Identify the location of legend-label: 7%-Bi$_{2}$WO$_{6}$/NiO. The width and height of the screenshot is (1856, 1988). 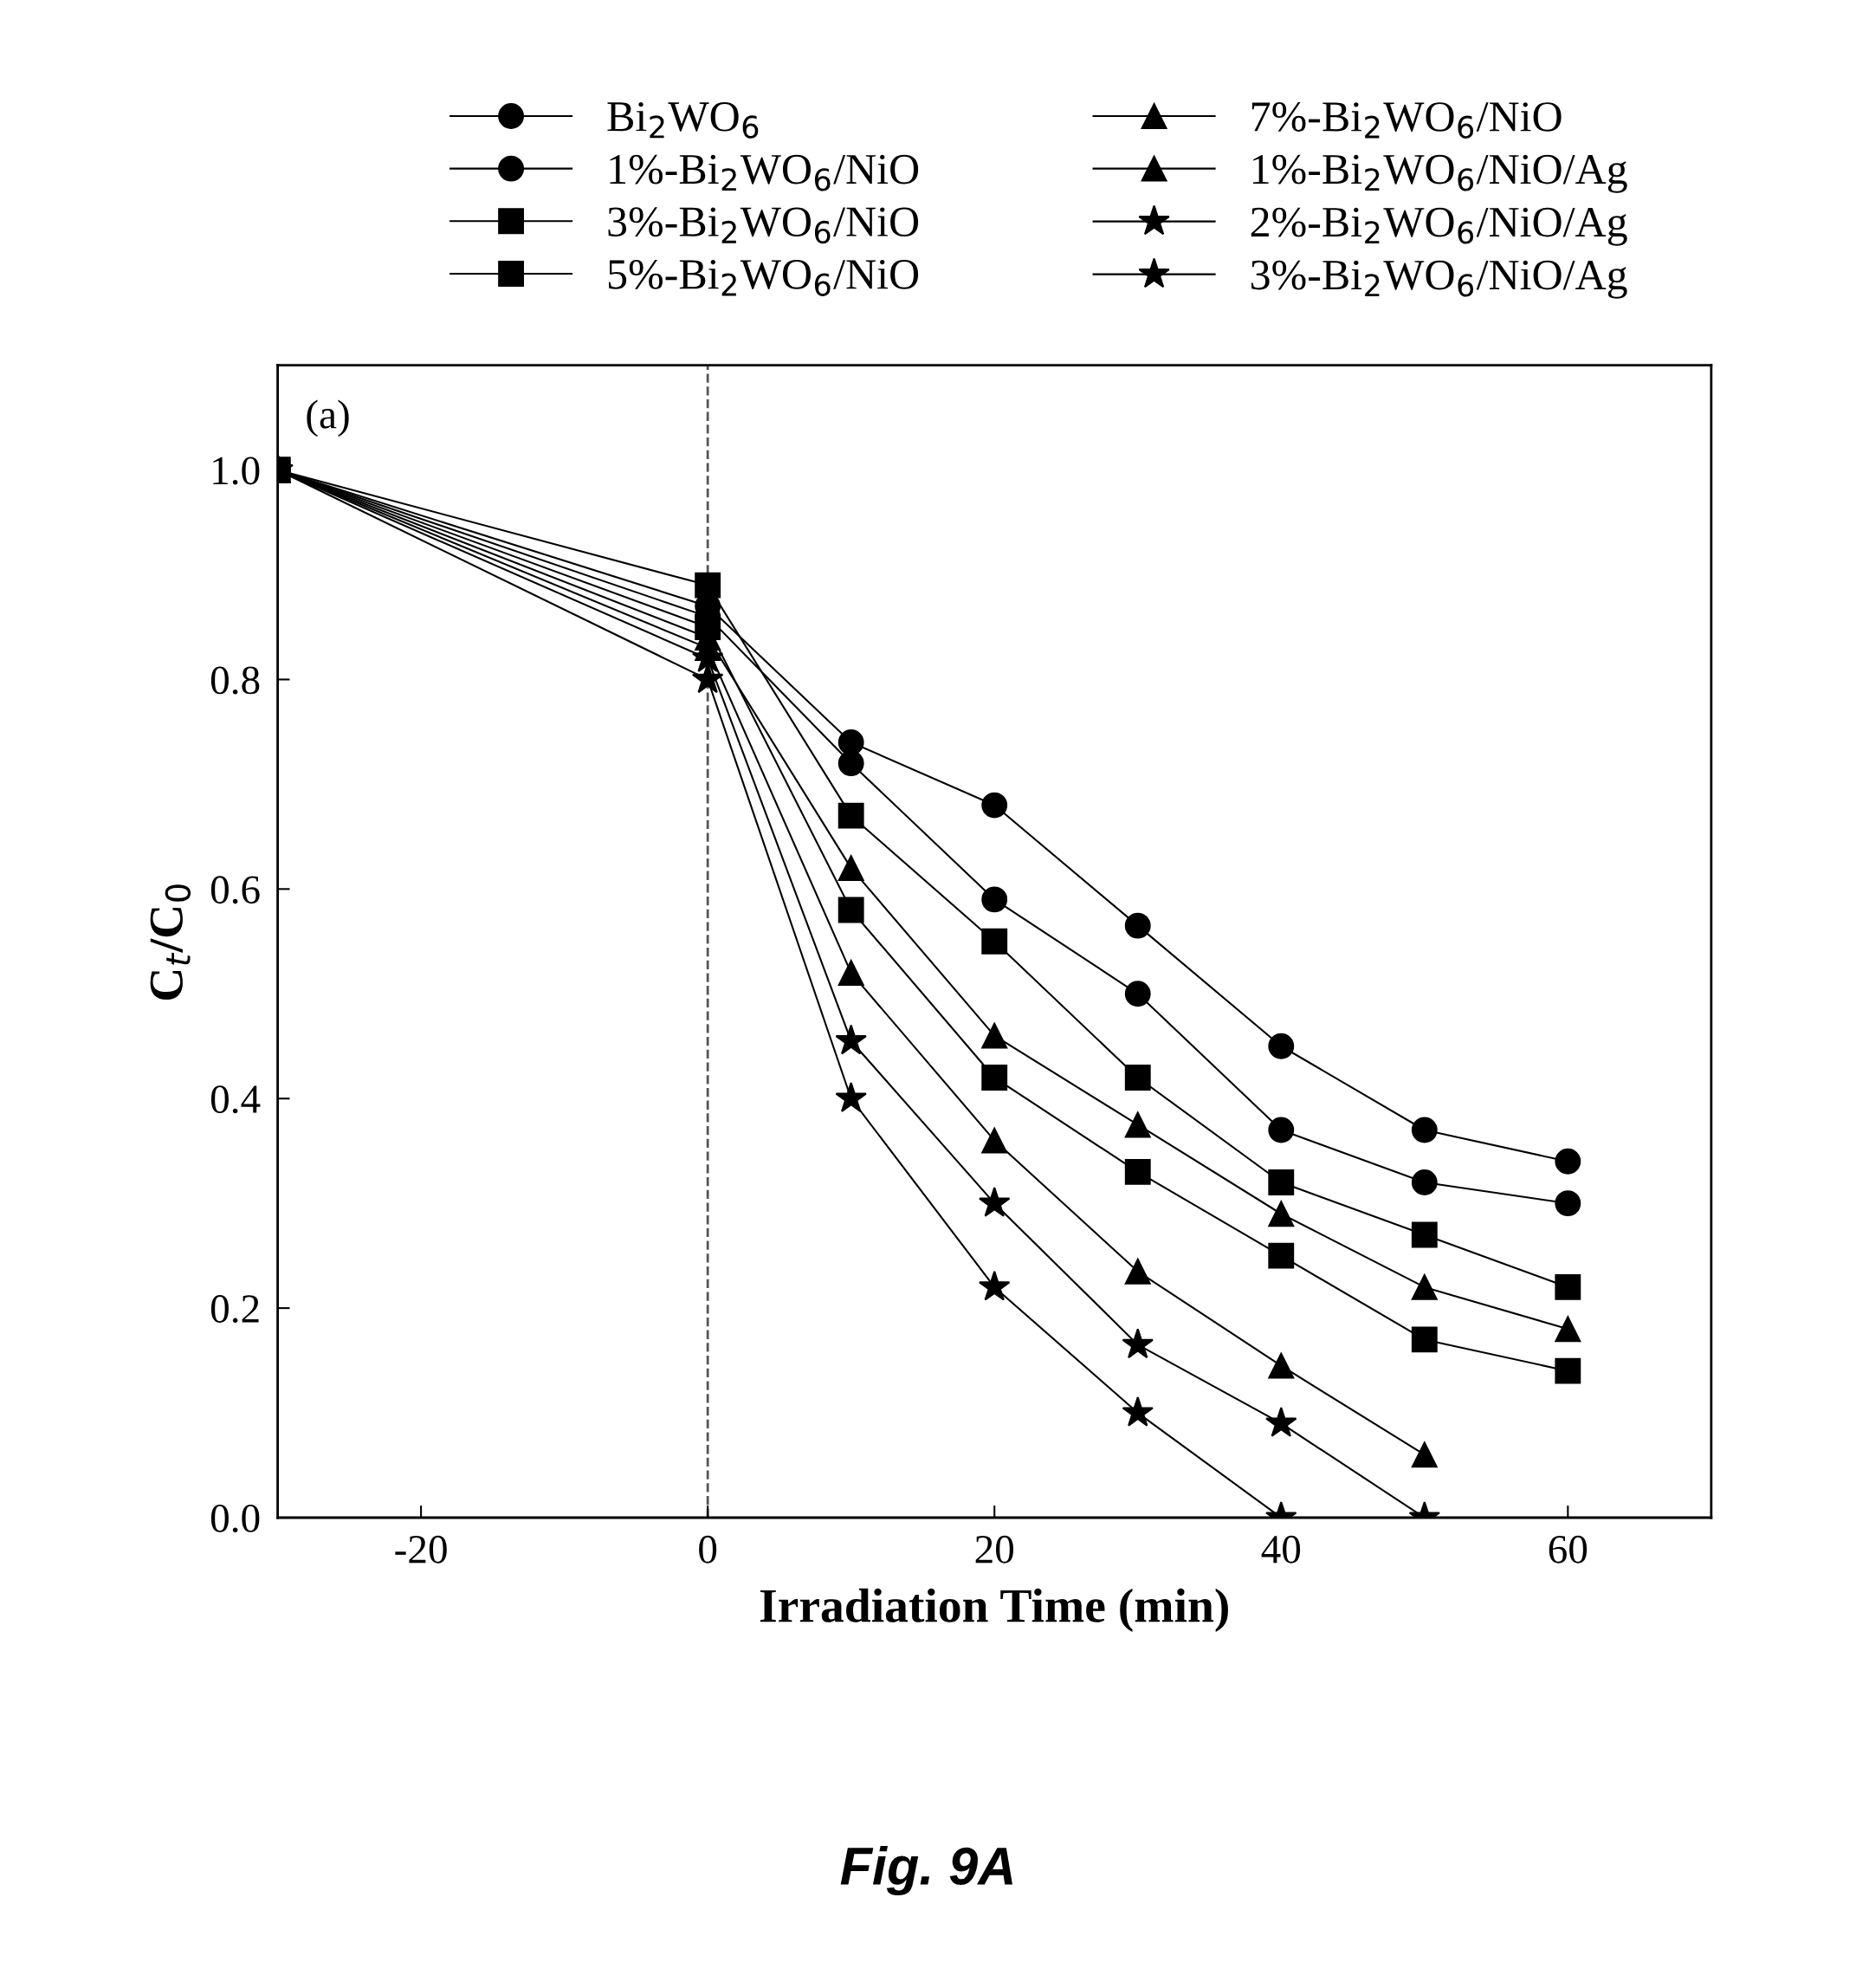
(1406, 121).